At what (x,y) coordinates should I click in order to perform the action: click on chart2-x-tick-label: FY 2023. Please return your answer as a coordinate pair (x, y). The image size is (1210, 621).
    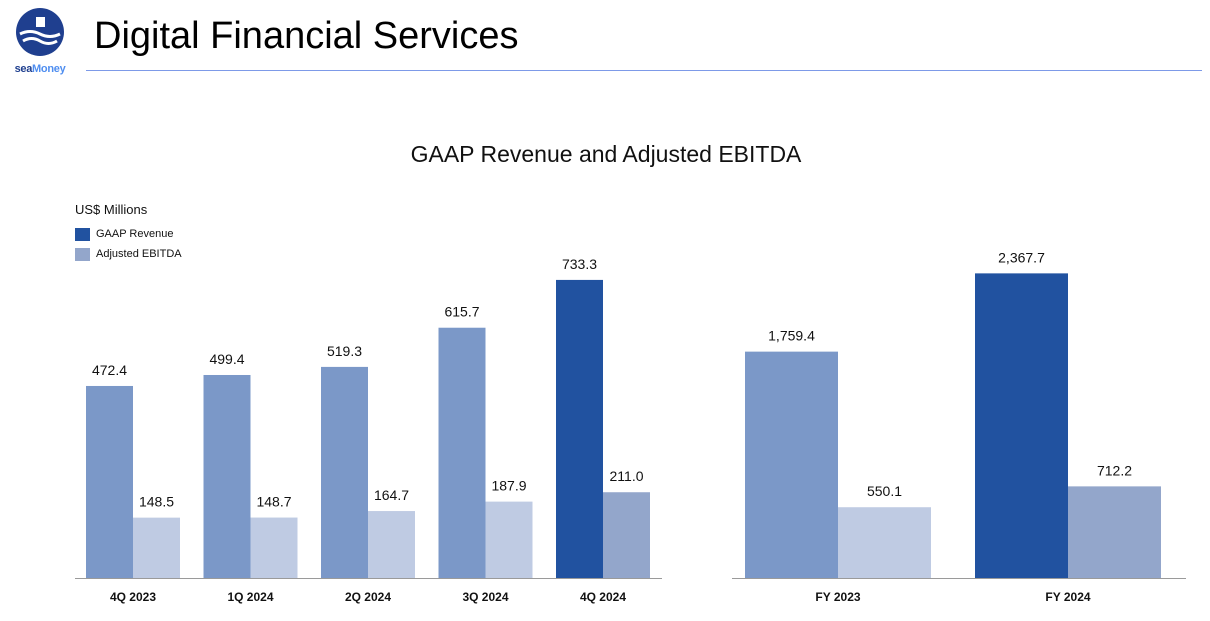
    Looking at the image, I should click on (837, 597).